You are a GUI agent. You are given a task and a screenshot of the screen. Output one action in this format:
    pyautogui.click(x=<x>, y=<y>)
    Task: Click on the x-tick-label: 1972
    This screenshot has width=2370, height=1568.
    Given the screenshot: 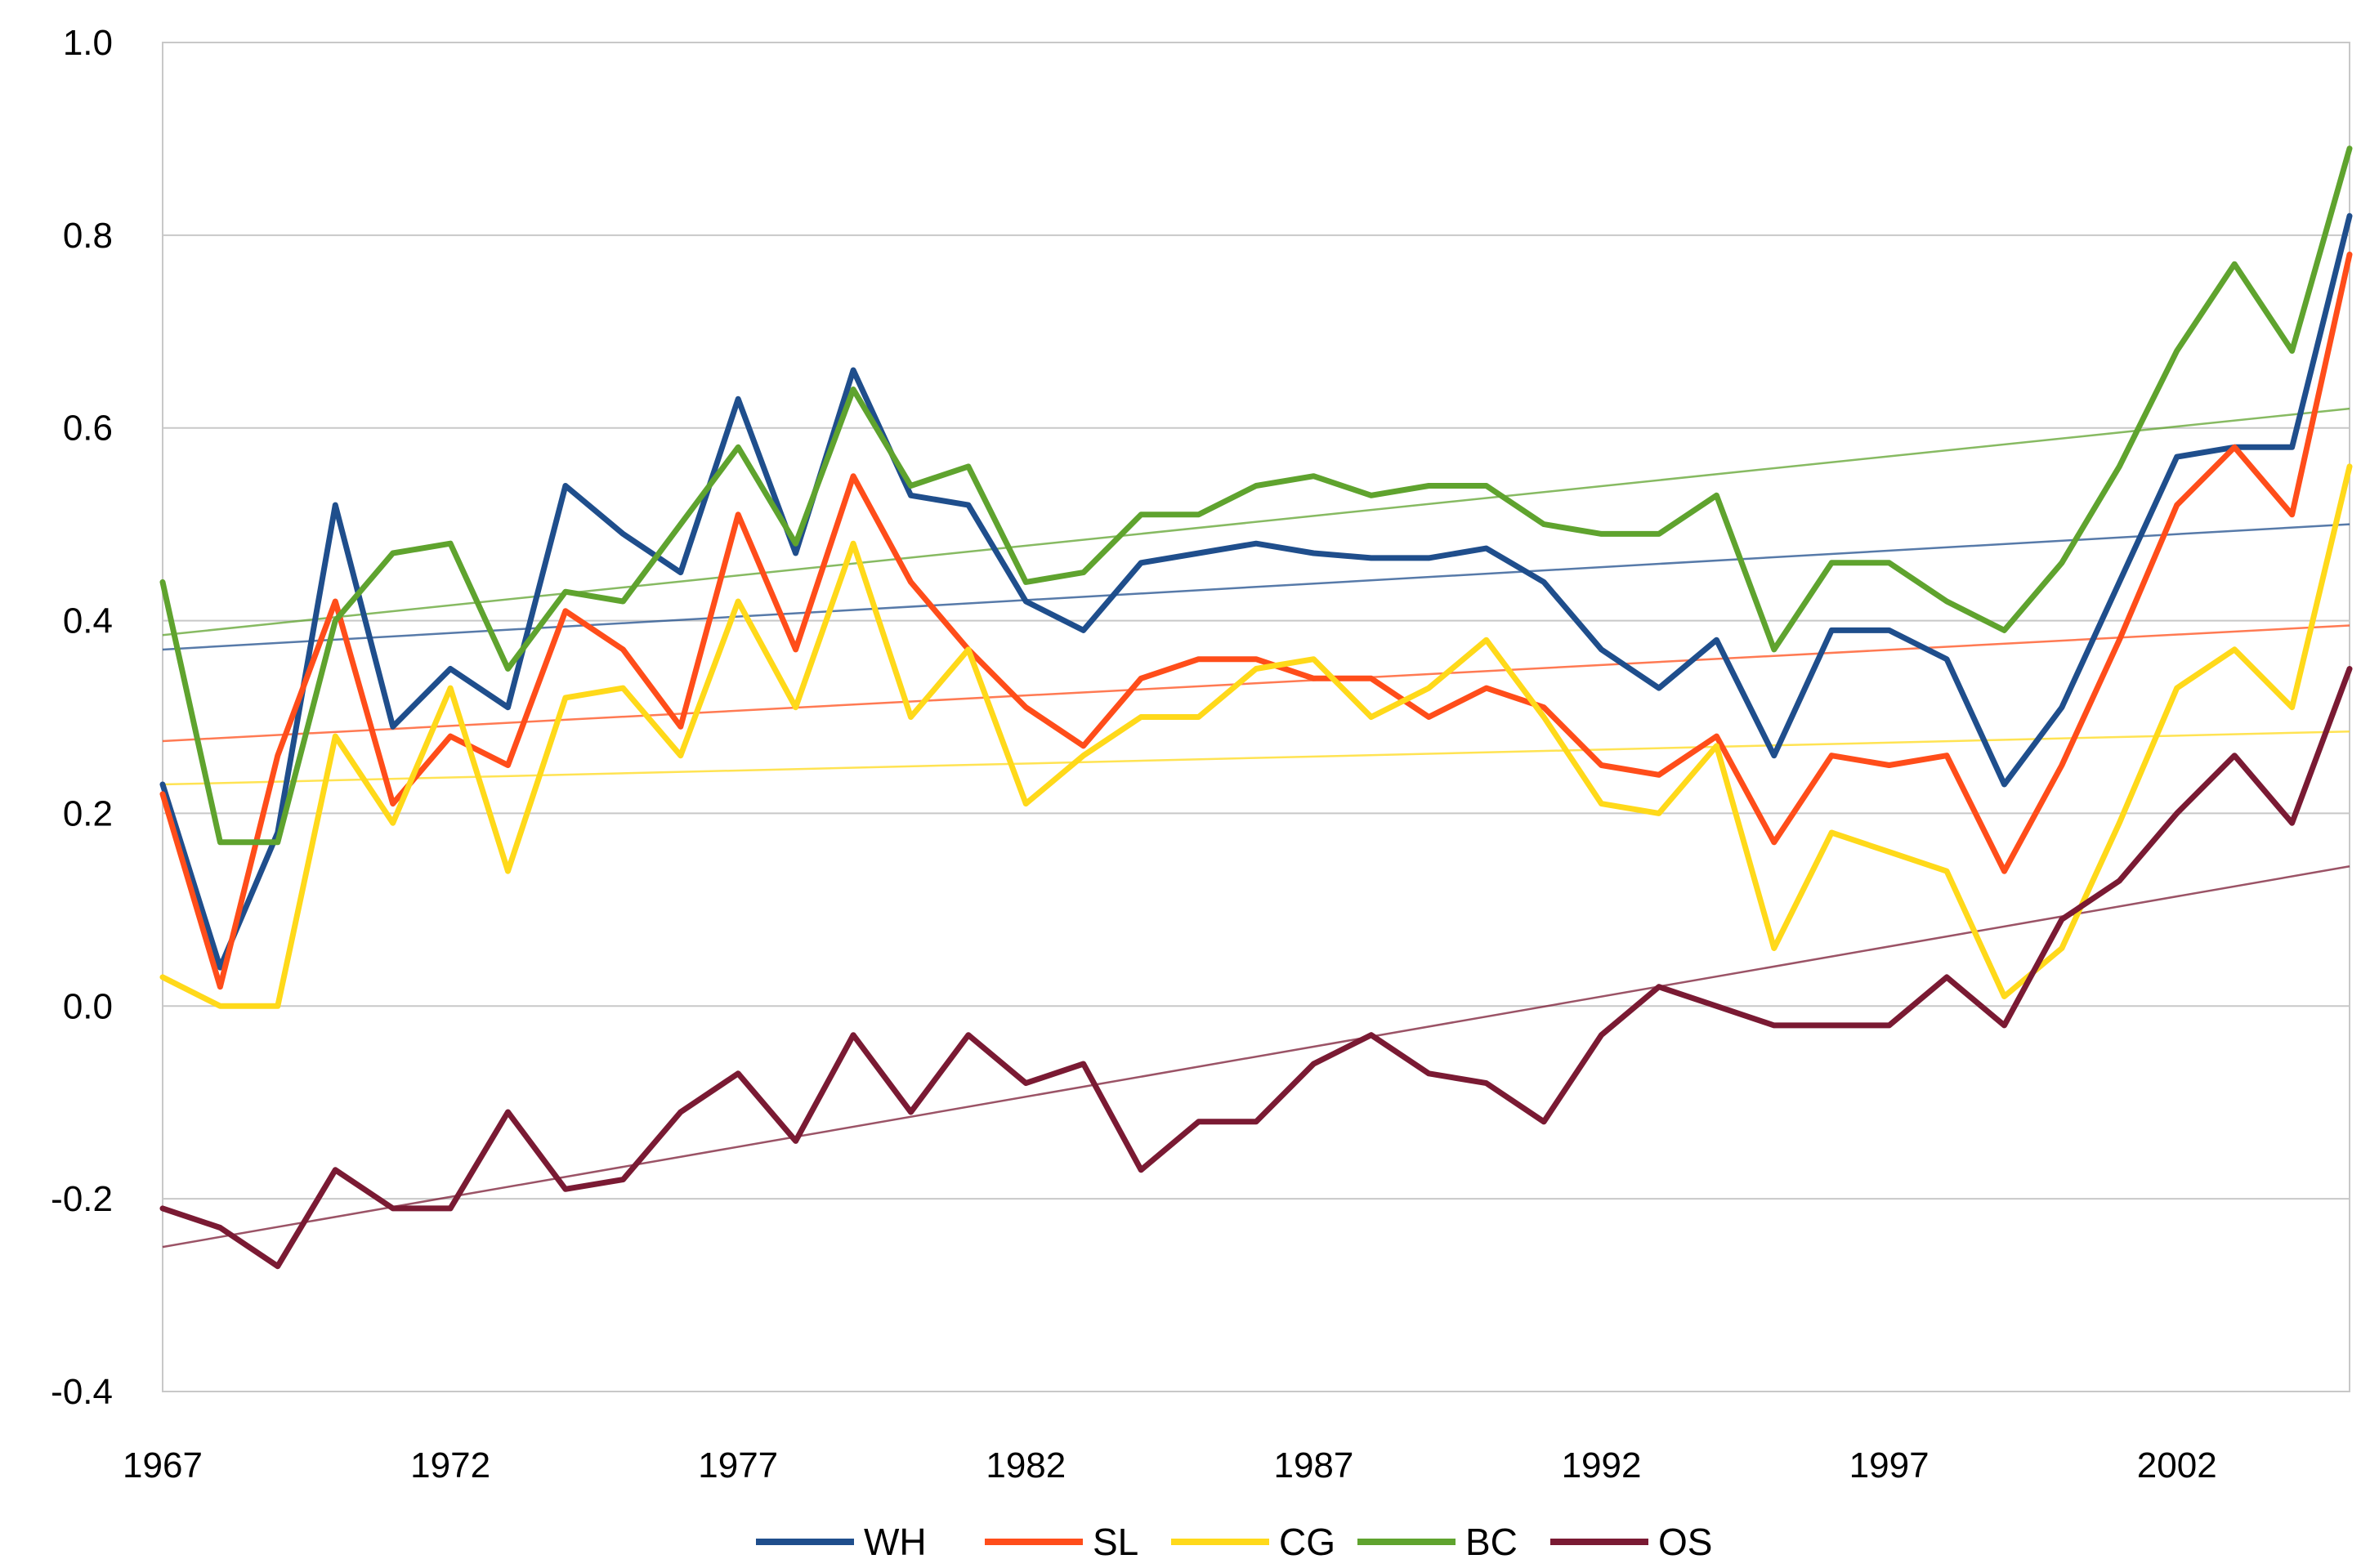 What is the action you would take?
    pyautogui.click(x=450, y=1465)
    